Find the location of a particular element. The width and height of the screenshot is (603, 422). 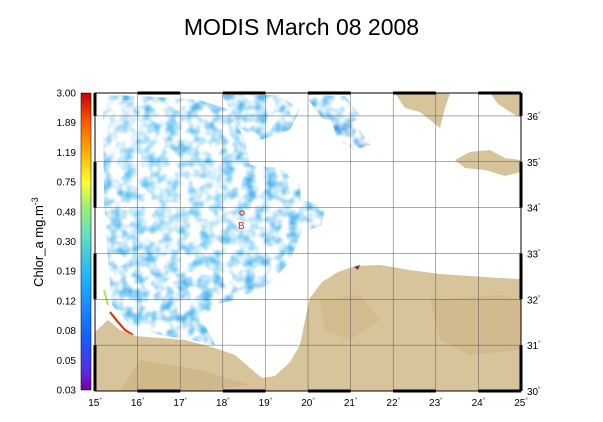

colorbar-tick-label: 0.12 is located at coordinates (67, 301).